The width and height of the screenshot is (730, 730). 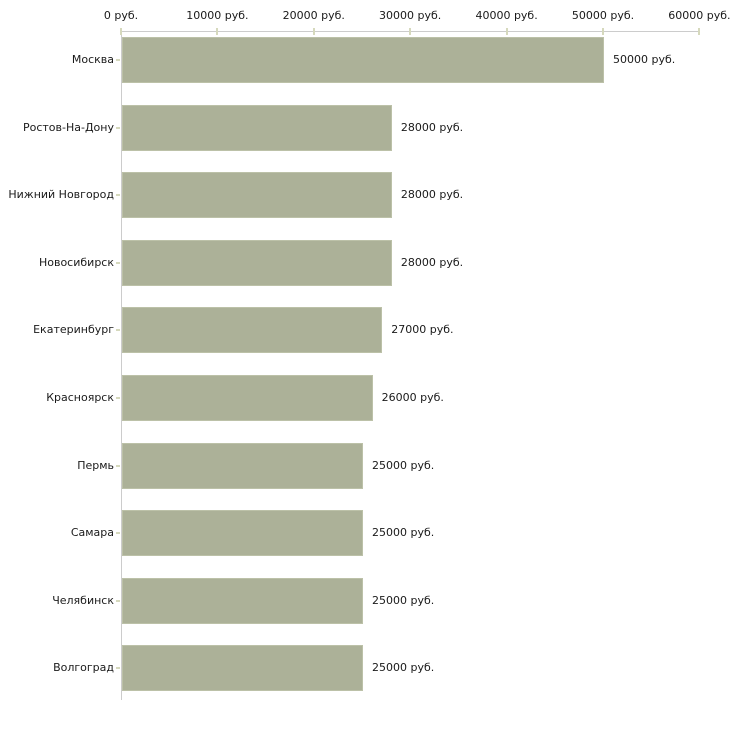 I want to click on category-label: Челябинск, so click(x=83, y=600).